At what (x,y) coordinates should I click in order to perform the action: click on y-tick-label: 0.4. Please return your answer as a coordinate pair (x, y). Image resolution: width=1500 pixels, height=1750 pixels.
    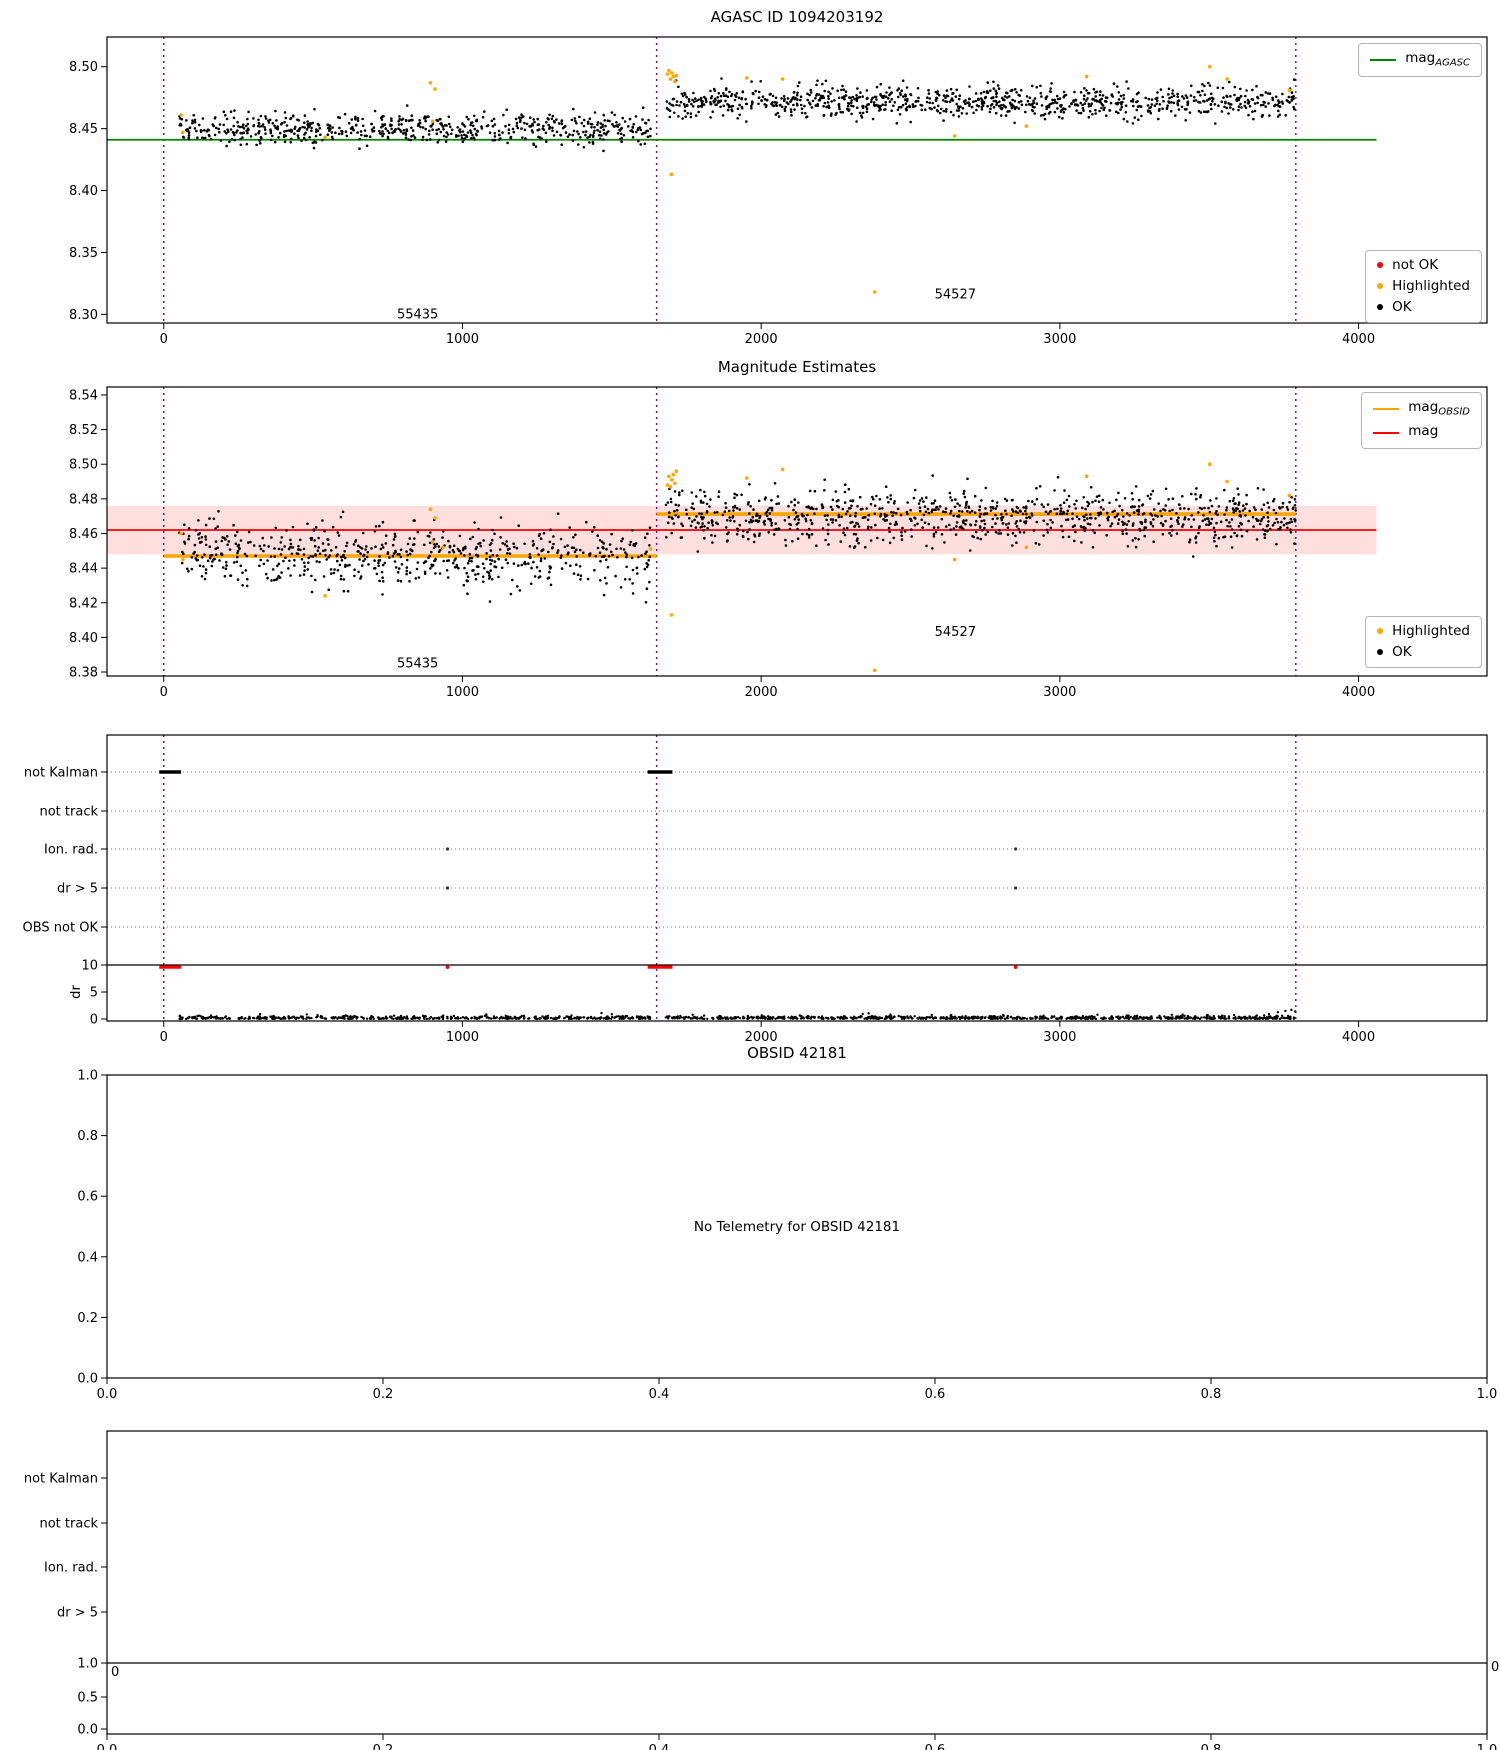
    Looking at the image, I should click on (87, 1257).